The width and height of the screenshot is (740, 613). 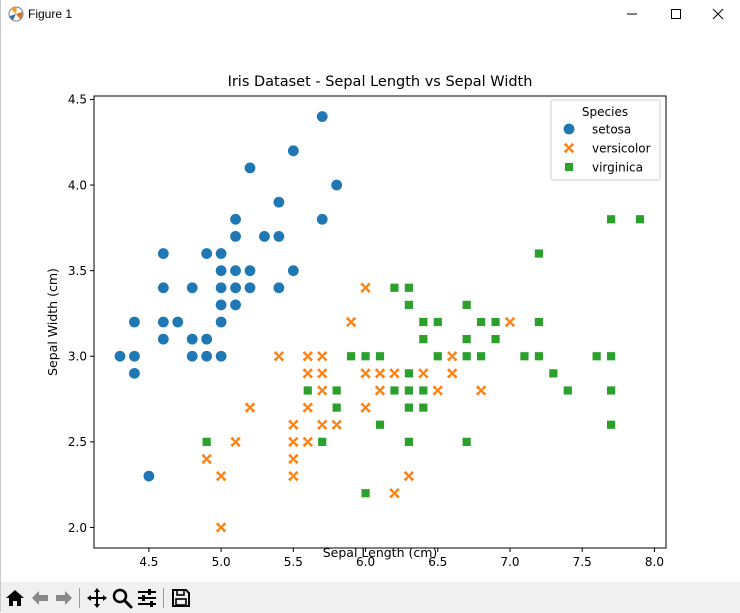 What do you see at coordinates (509, 562) in the screenshot?
I see `x-tick-label: 7.0` at bounding box center [509, 562].